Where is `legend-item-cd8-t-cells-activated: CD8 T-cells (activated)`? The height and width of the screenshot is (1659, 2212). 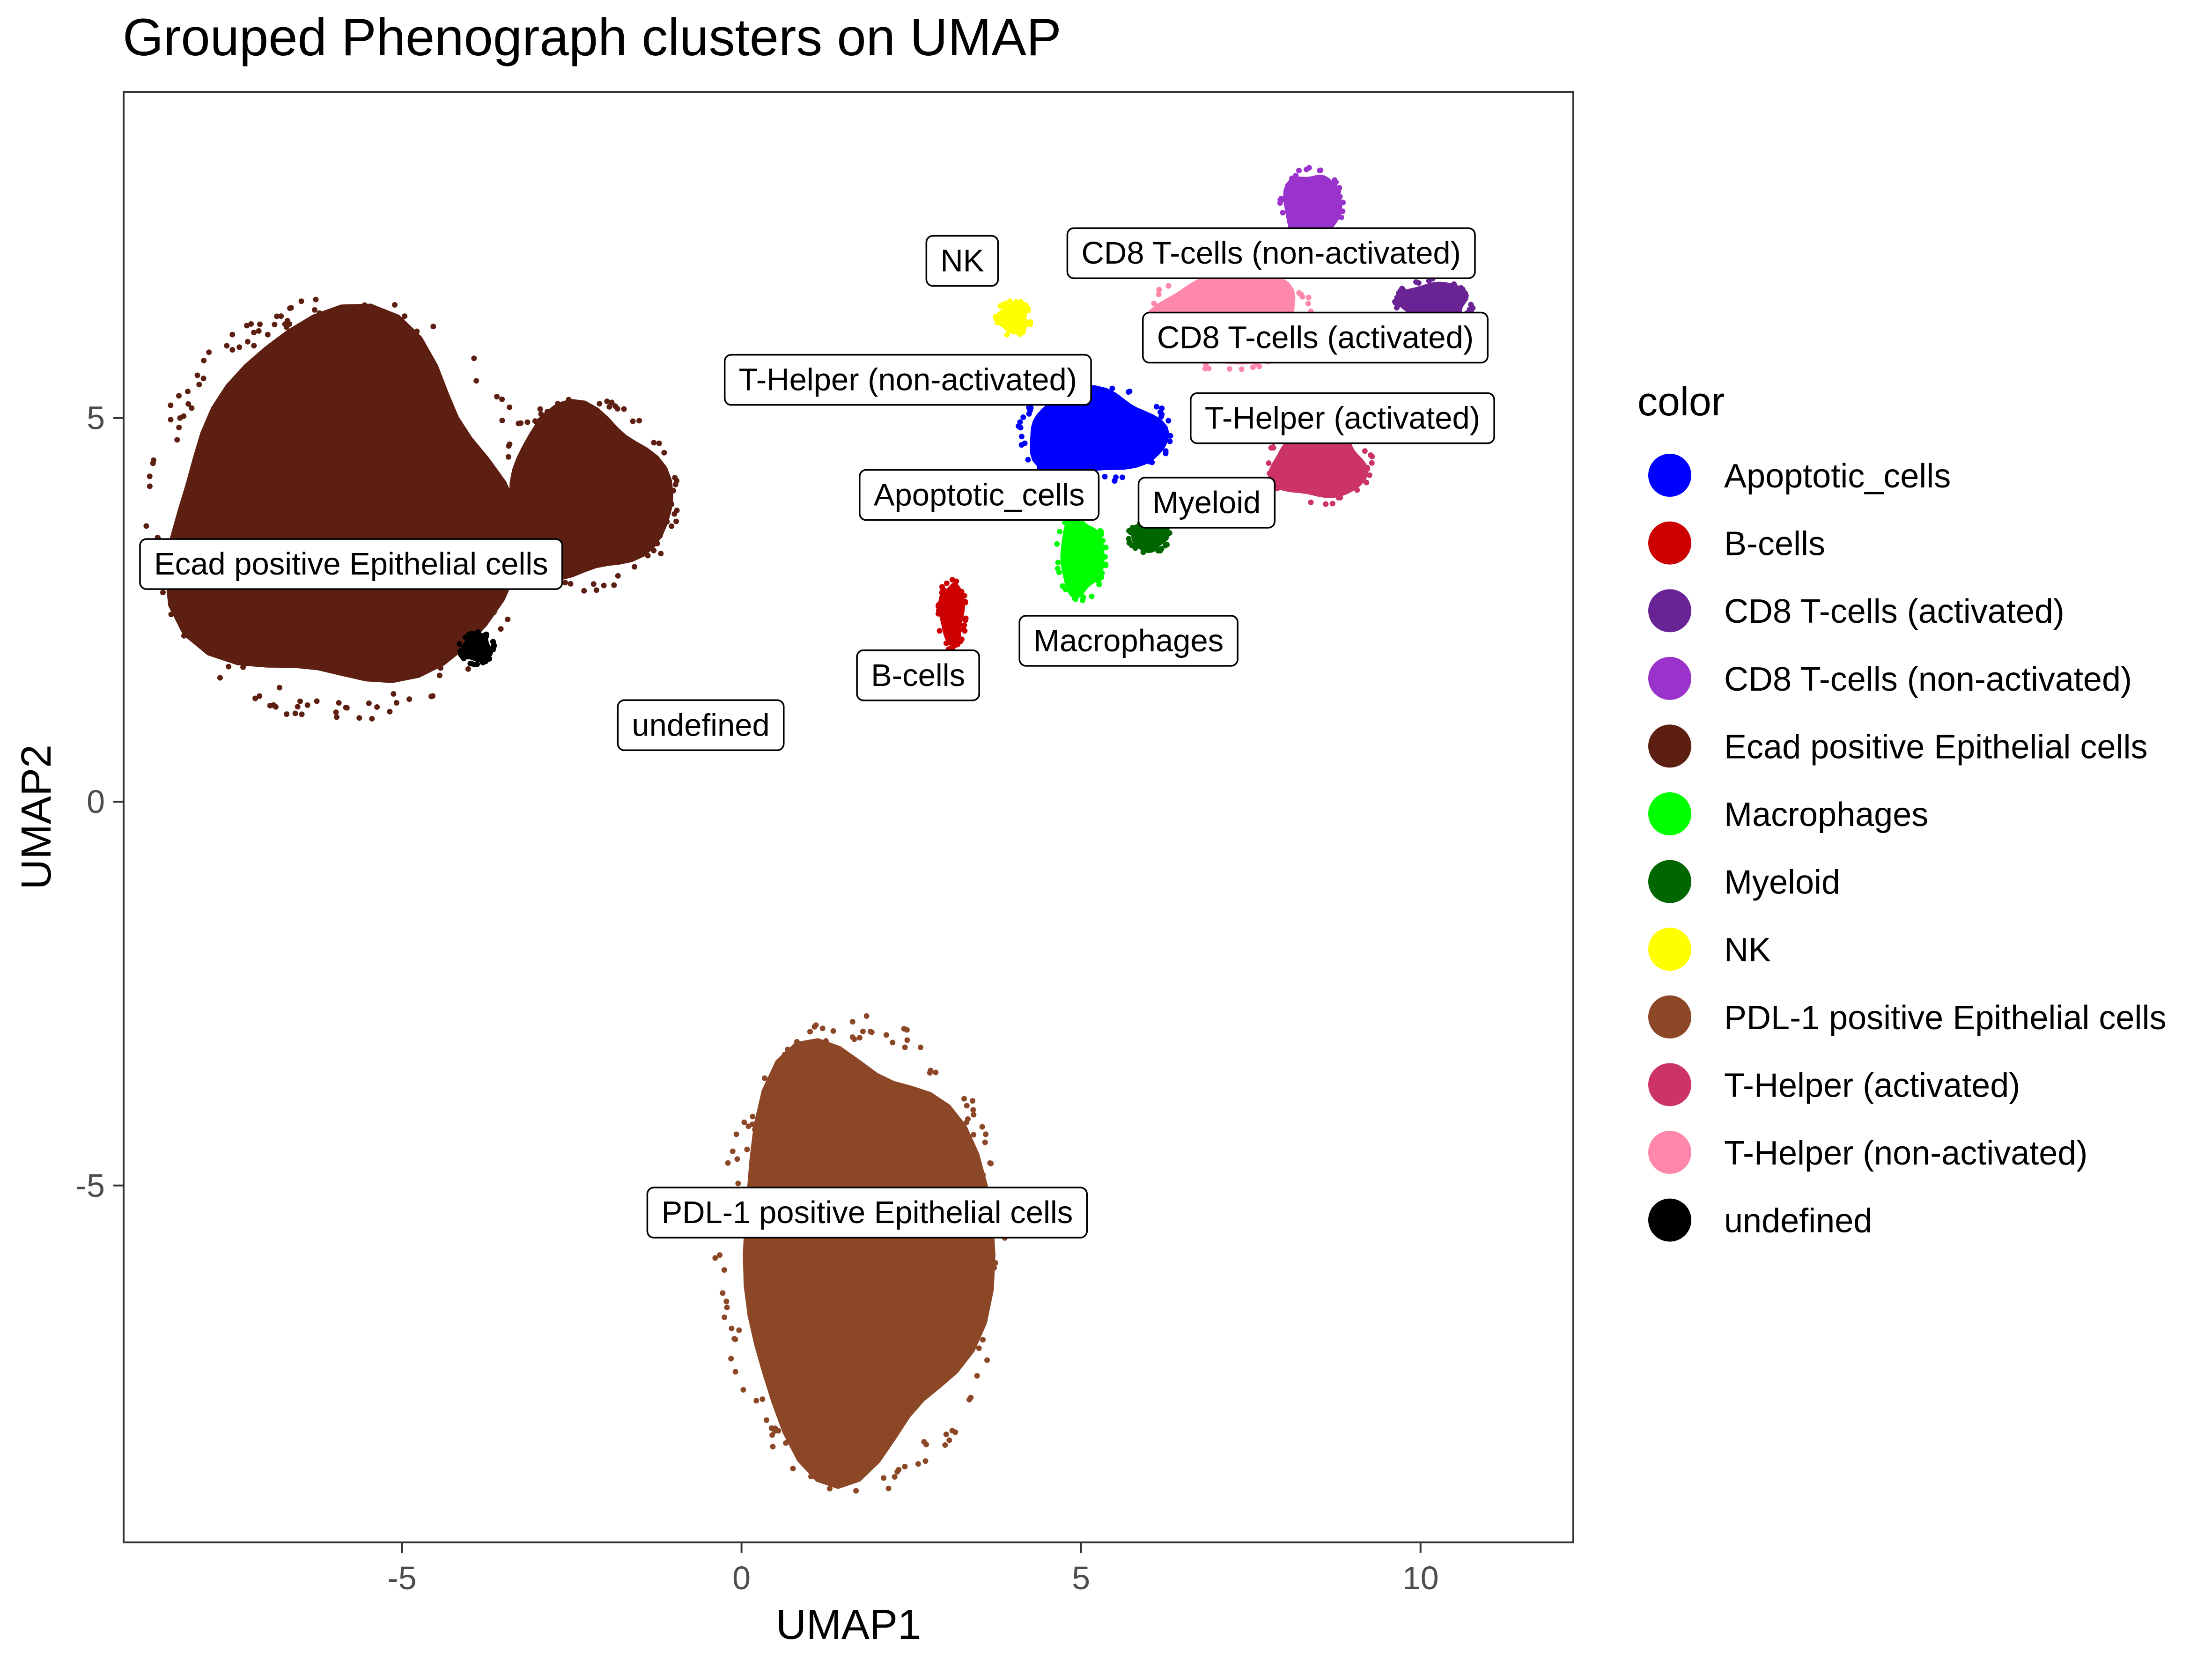 legend-item-cd8-t-cells-activated: CD8 T-cells (activated) is located at coordinates (1856, 611).